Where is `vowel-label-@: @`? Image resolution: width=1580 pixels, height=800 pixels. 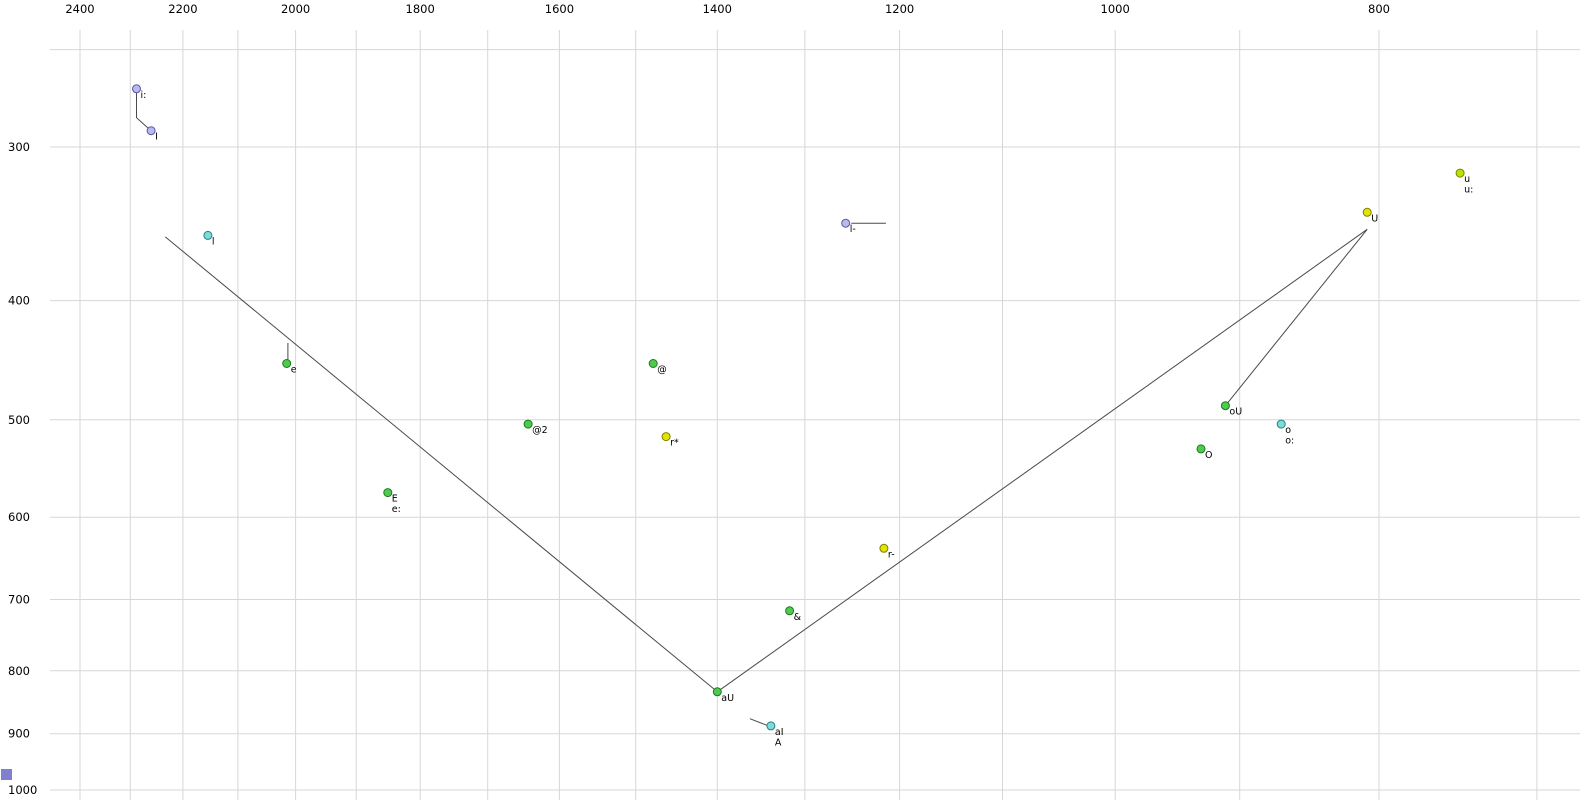
vowel-label-@: @ is located at coordinates (662, 370).